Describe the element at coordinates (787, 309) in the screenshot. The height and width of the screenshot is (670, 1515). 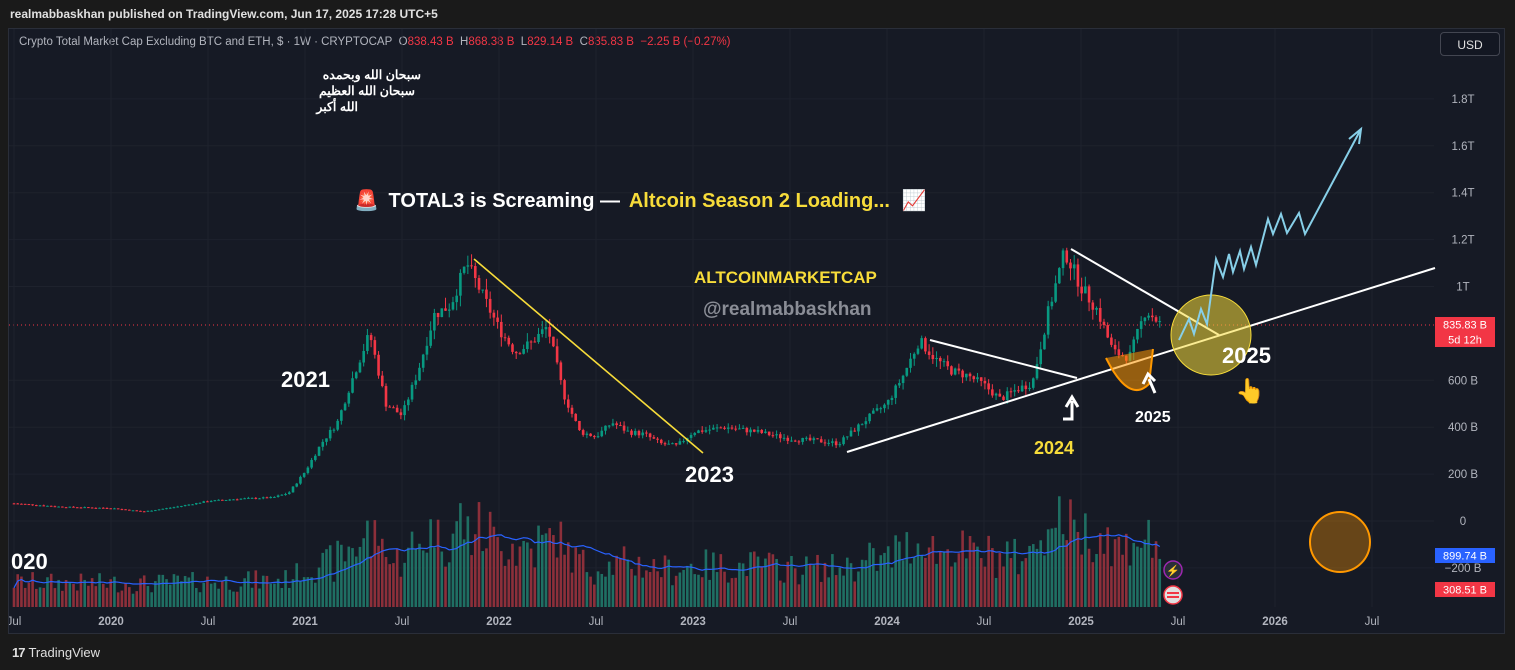
I see `watermark-handle: @realmabbaskhan` at that location.